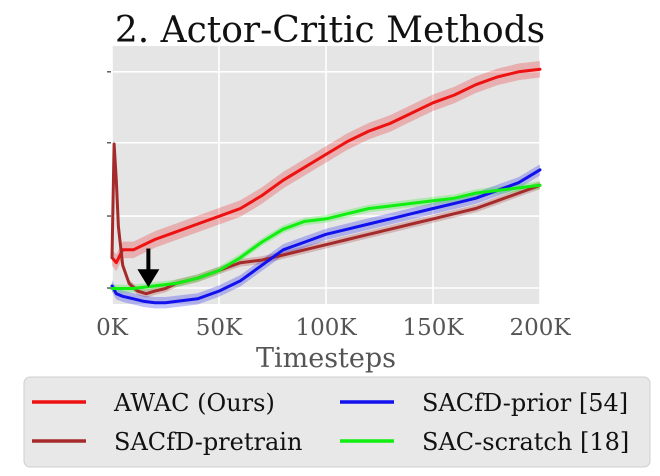 Image resolution: width=660 pixels, height=476 pixels. I want to click on x-tick-label: 50K, so click(219, 328).